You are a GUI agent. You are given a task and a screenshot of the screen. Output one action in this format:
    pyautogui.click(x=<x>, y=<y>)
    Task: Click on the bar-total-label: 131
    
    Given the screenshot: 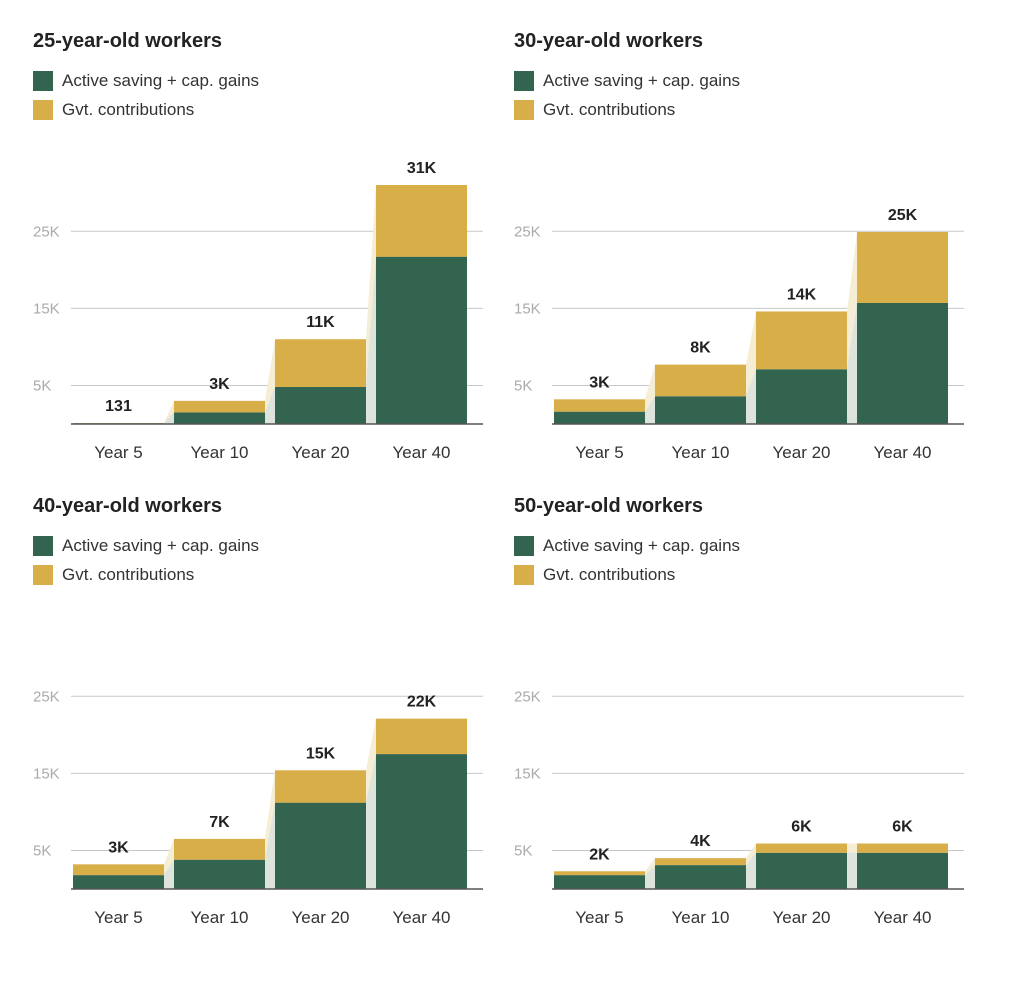 What is the action you would take?
    pyautogui.click(x=118, y=406)
    